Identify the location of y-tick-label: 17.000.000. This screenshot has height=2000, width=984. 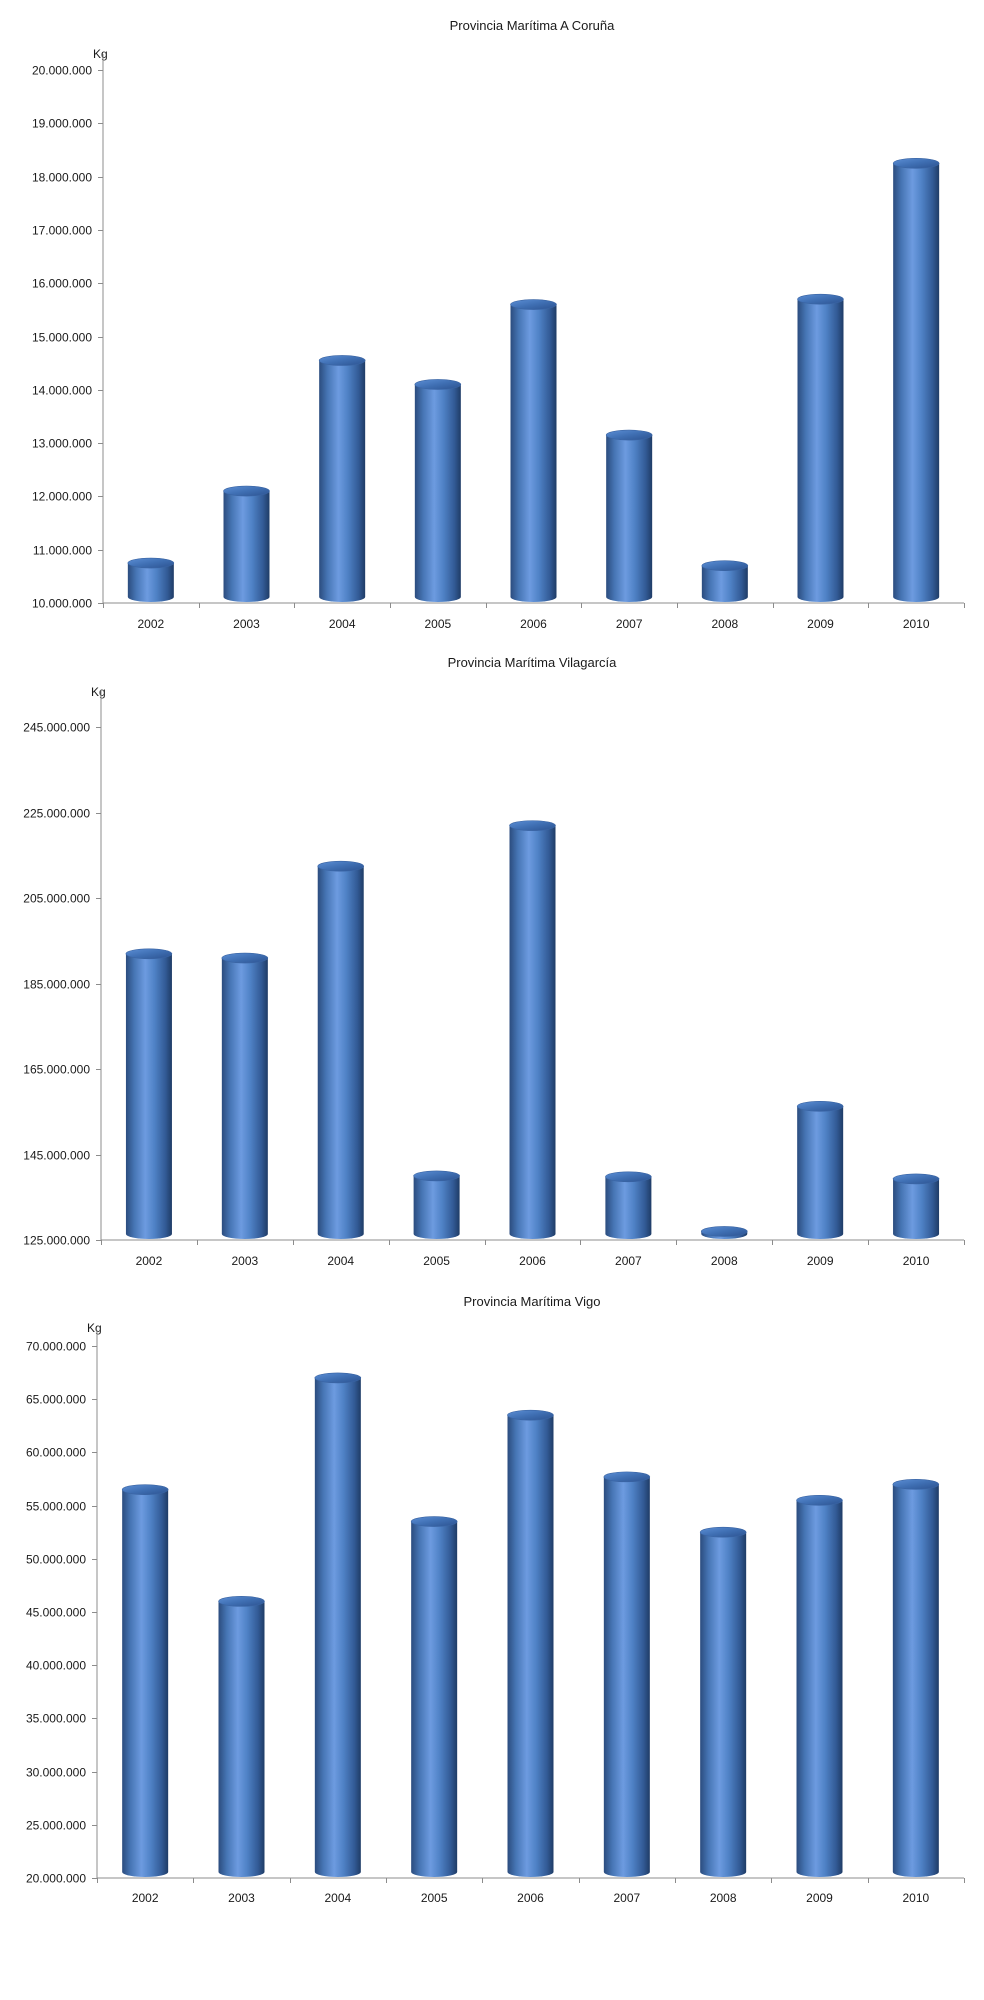
(62, 231).